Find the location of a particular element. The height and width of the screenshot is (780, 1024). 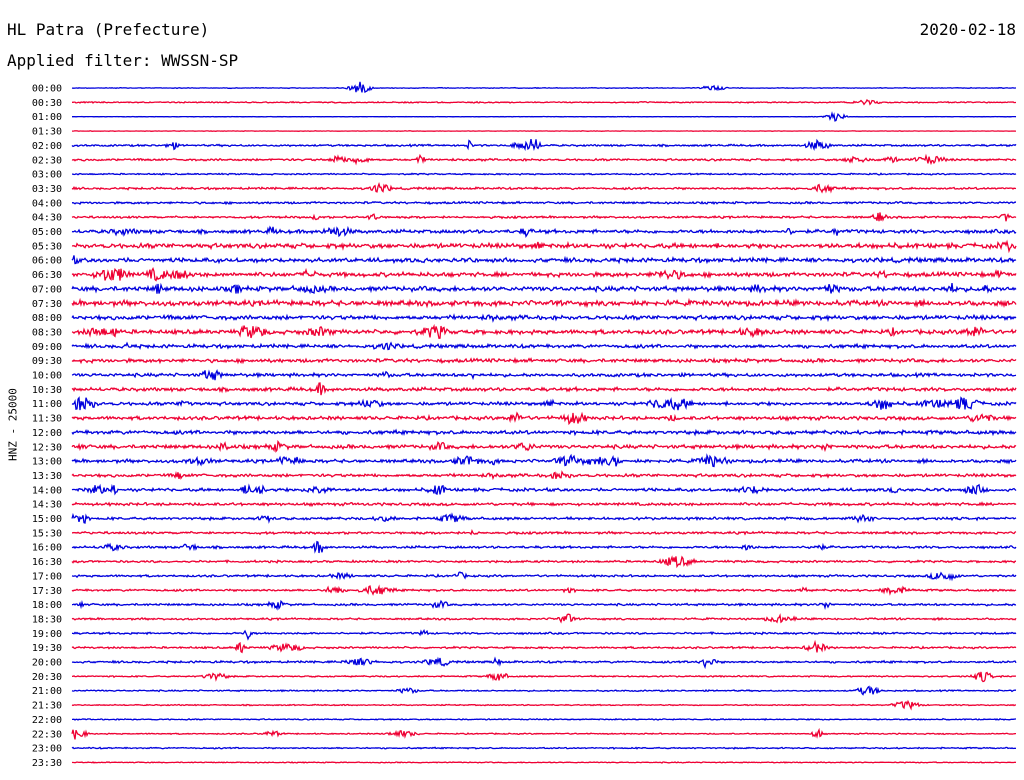

time-label: 12:30 is located at coordinates (47, 447).